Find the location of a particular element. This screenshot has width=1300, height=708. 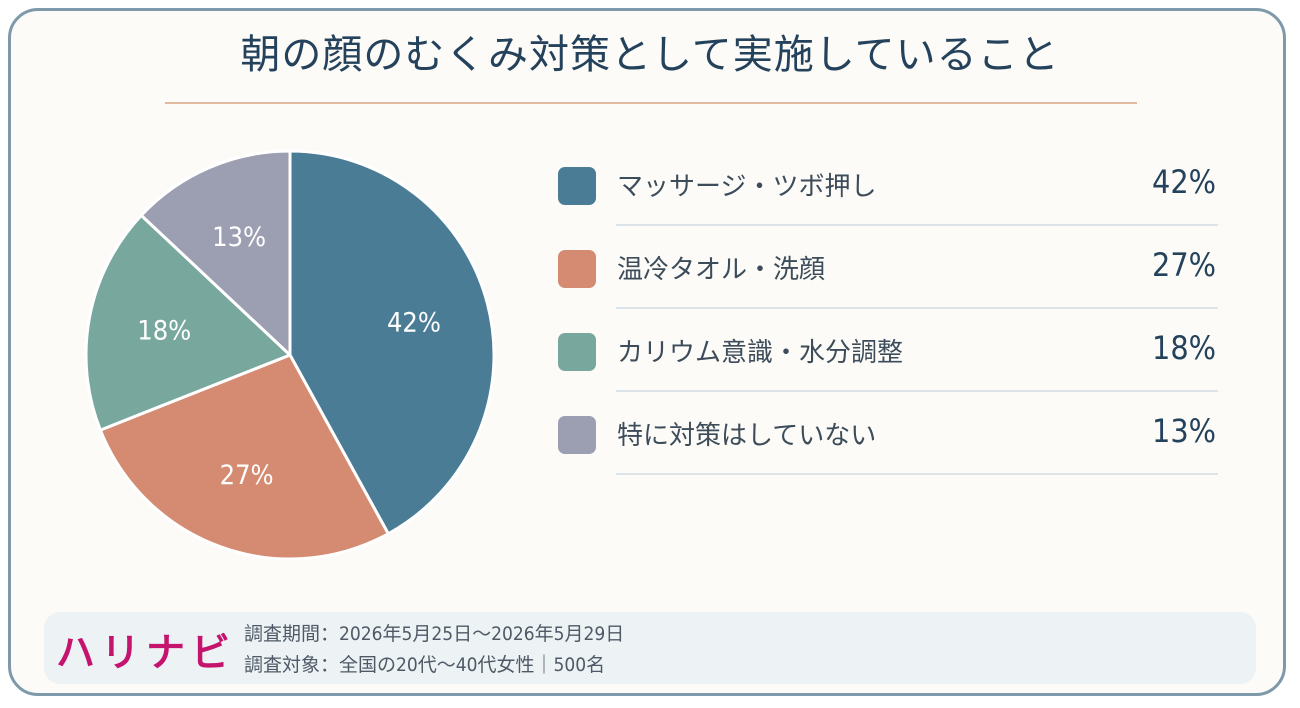

legend-label: カリウム意識・水分調整 is located at coordinates (760, 353).